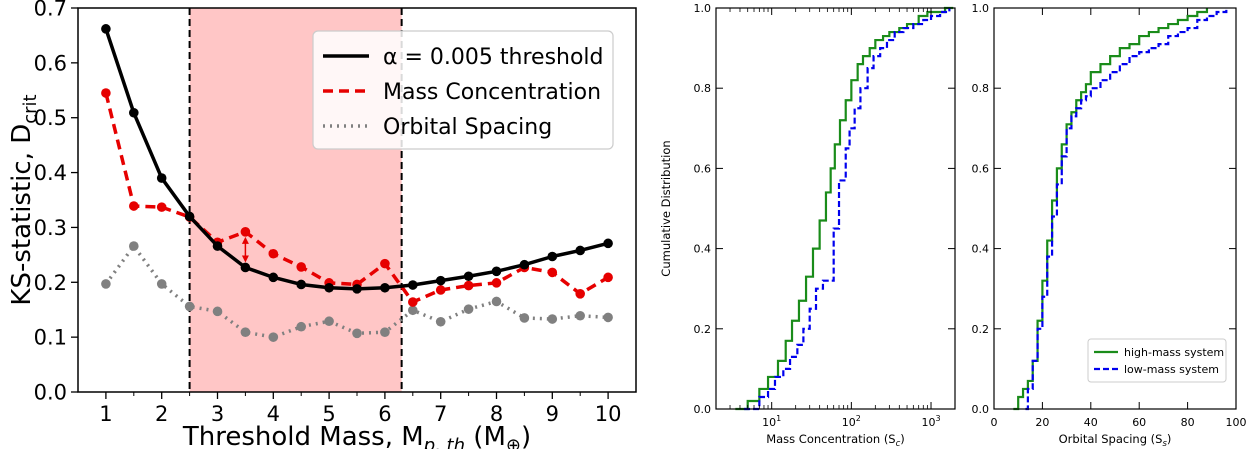  I want to click on y-tick-label: 0.7, so click(50, 10).